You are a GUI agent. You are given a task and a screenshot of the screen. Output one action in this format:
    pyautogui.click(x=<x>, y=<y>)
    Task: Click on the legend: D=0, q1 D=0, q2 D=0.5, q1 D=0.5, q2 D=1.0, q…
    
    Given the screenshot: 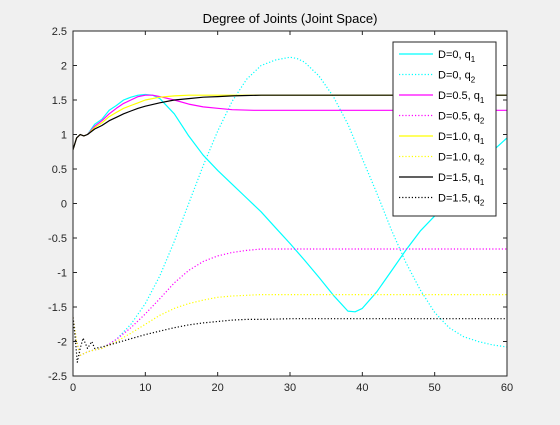 What is the action you would take?
    pyautogui.click(x=444, y=129)
    